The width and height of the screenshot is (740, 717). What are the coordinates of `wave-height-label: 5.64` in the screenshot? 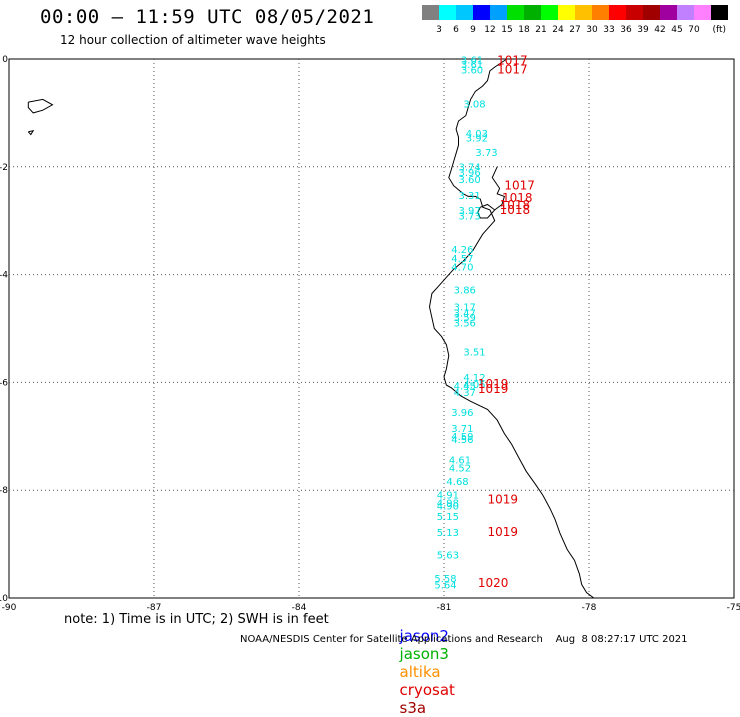 It's located at (445, 585).